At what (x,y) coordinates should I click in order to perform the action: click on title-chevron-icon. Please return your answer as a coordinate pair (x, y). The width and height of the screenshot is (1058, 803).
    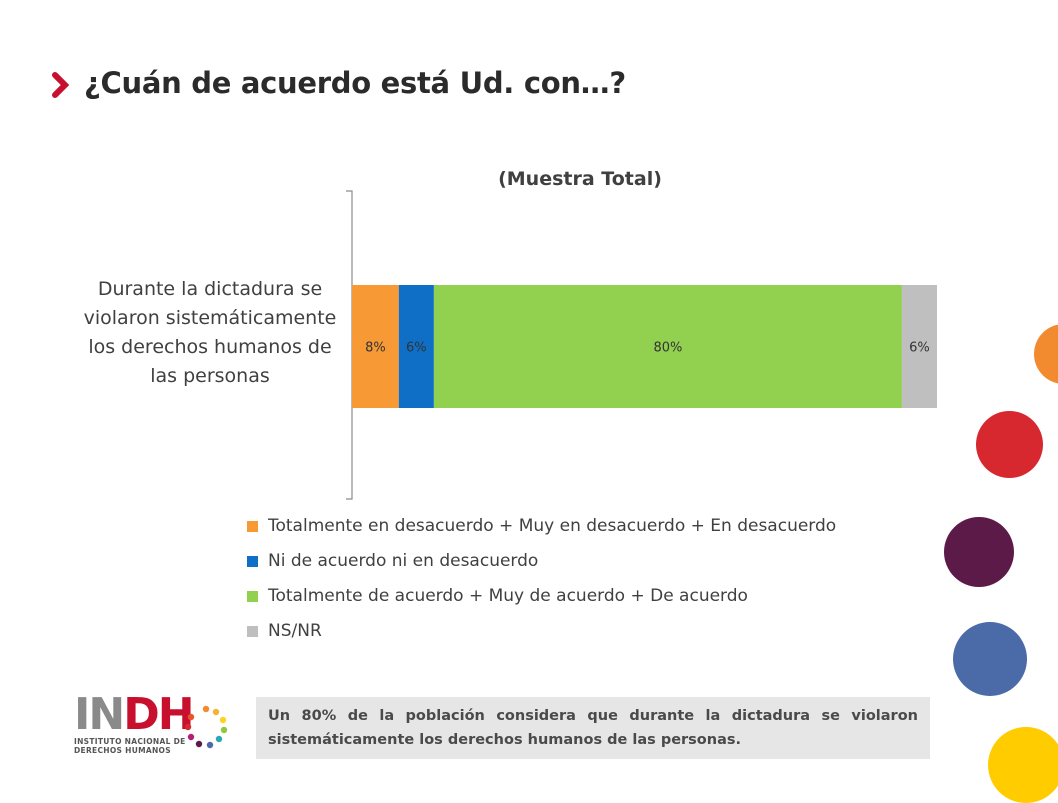
    Looking at the image, I should click on (61, 85).